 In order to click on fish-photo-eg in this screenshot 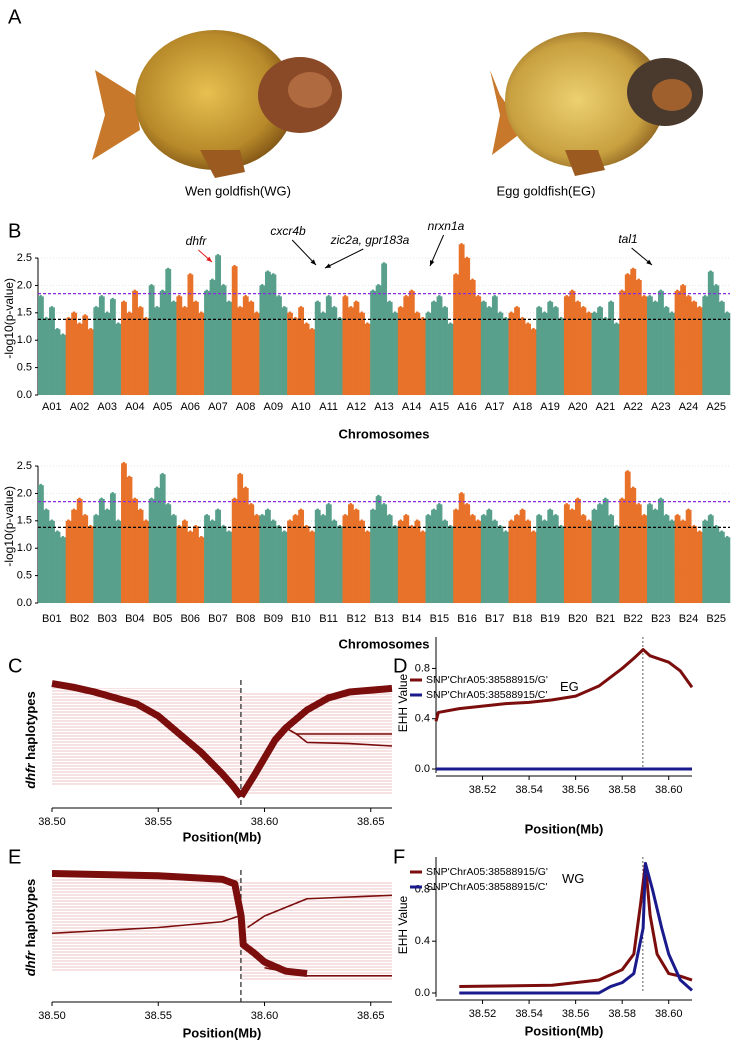, I will do `click(596, 104)`.